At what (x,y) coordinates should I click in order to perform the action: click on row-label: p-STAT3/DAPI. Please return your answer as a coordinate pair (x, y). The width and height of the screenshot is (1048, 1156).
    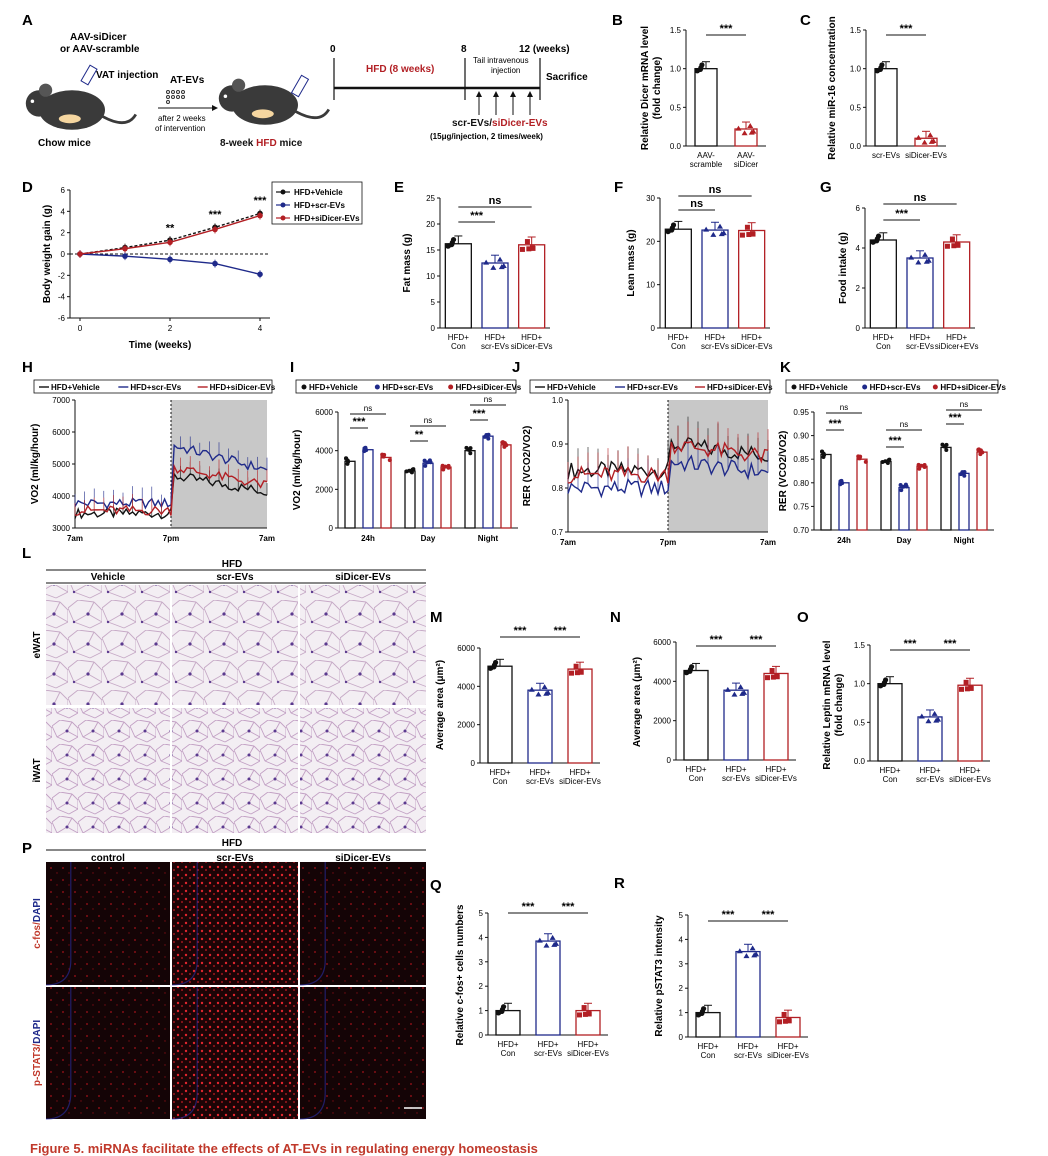
    Looking at the image, I should click on (37, 1053).